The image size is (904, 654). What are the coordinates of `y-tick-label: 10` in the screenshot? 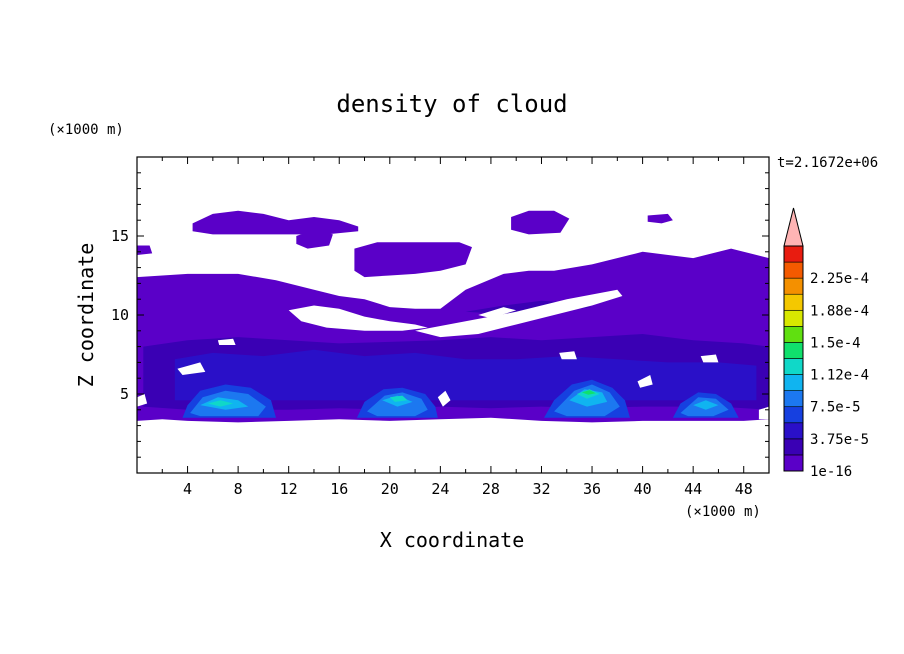 It's located at (120, 315).